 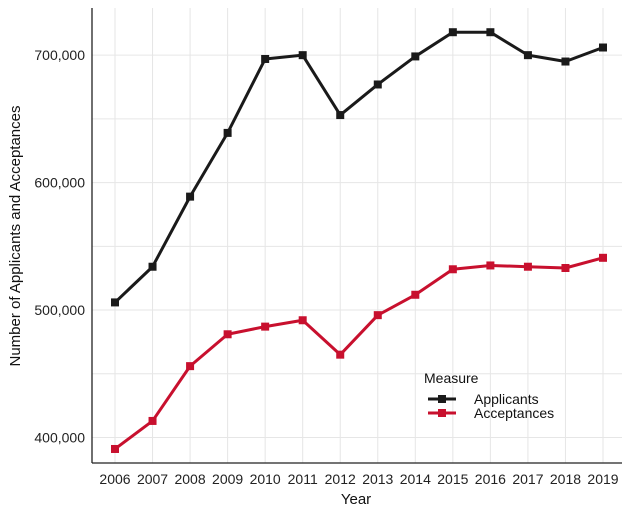 What do you see at coordinates (15, 236) in the screenshot?
I see `y-axis-title: Number of Applicants and Acceptances` at bounding box center [15, 236].